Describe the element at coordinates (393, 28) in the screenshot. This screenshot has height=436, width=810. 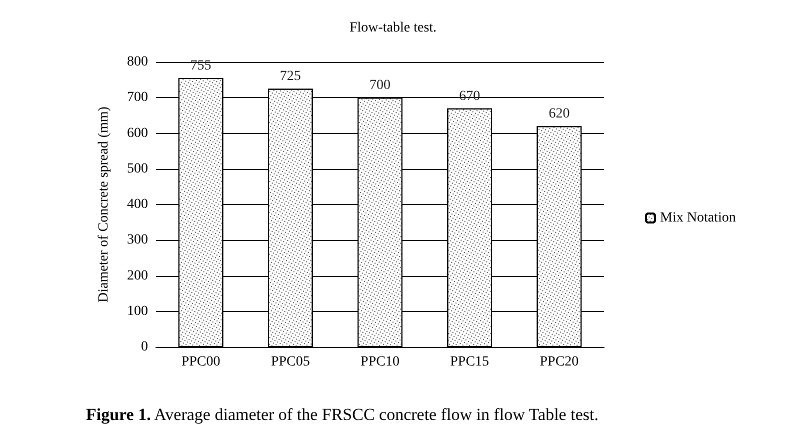
I see `chart-title: Flow-table test.` at that location.